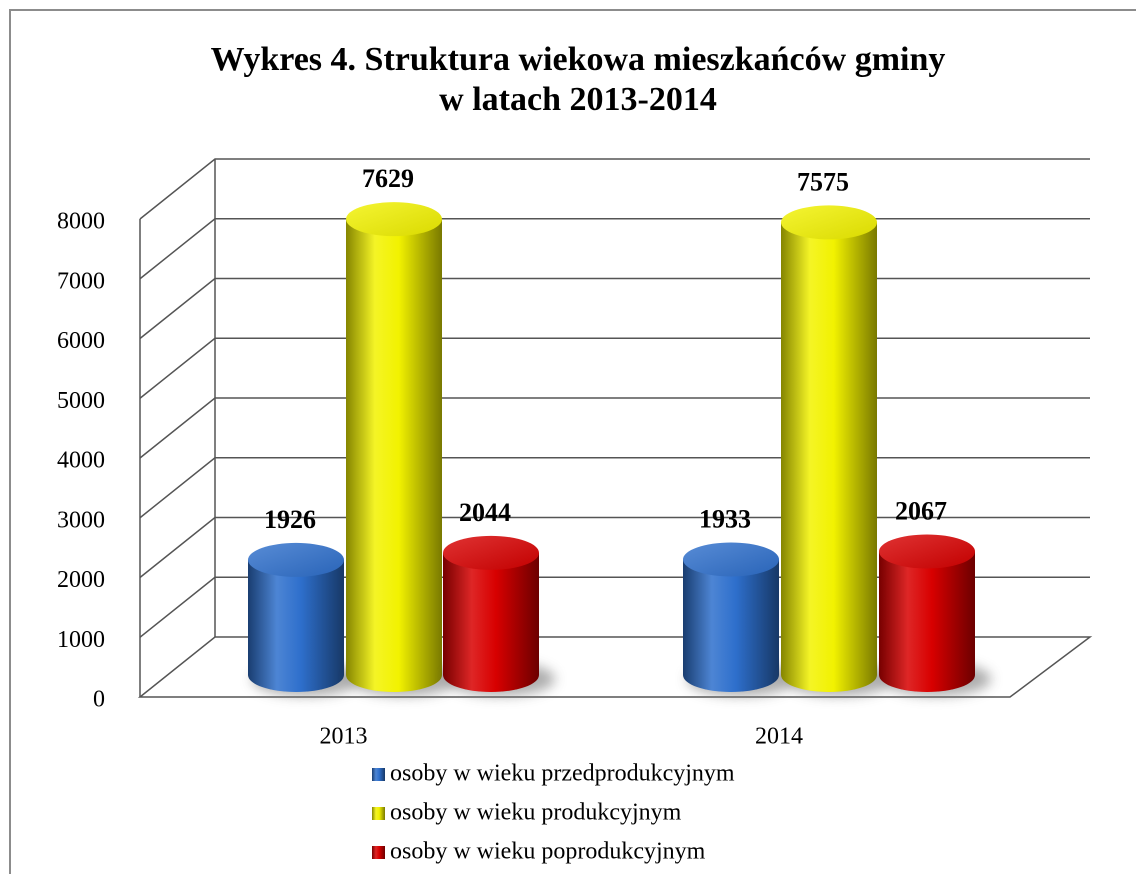 The width and height of the screenshot is (1136, 874). I want to click on data-label: 7629, so click(388, 178).